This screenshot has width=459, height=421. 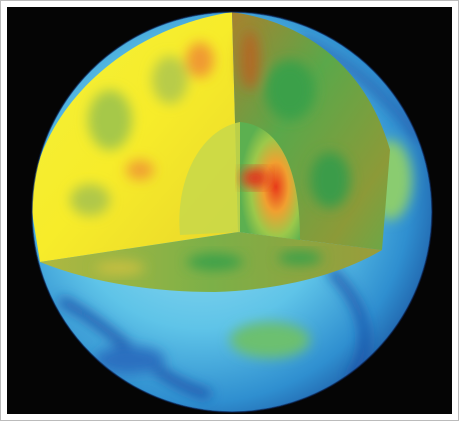 What do you see at coordinates (270, 181) in the screenshot?
I see `core-right` at bounding box center [270, 181].